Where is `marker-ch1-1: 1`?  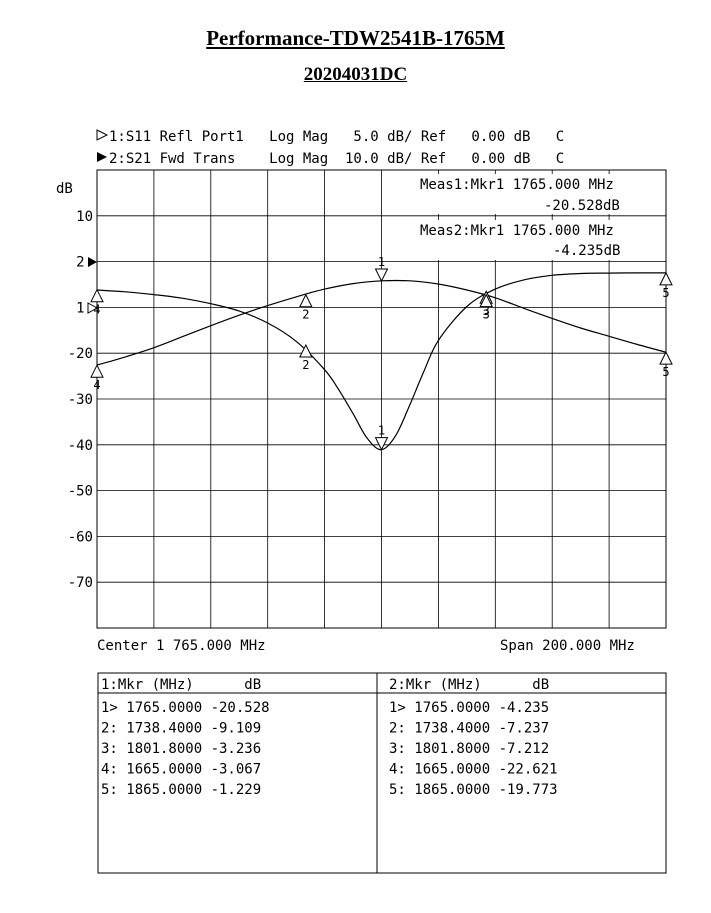
marker-ch1-1: 1 is located at coordinates (381, 437).